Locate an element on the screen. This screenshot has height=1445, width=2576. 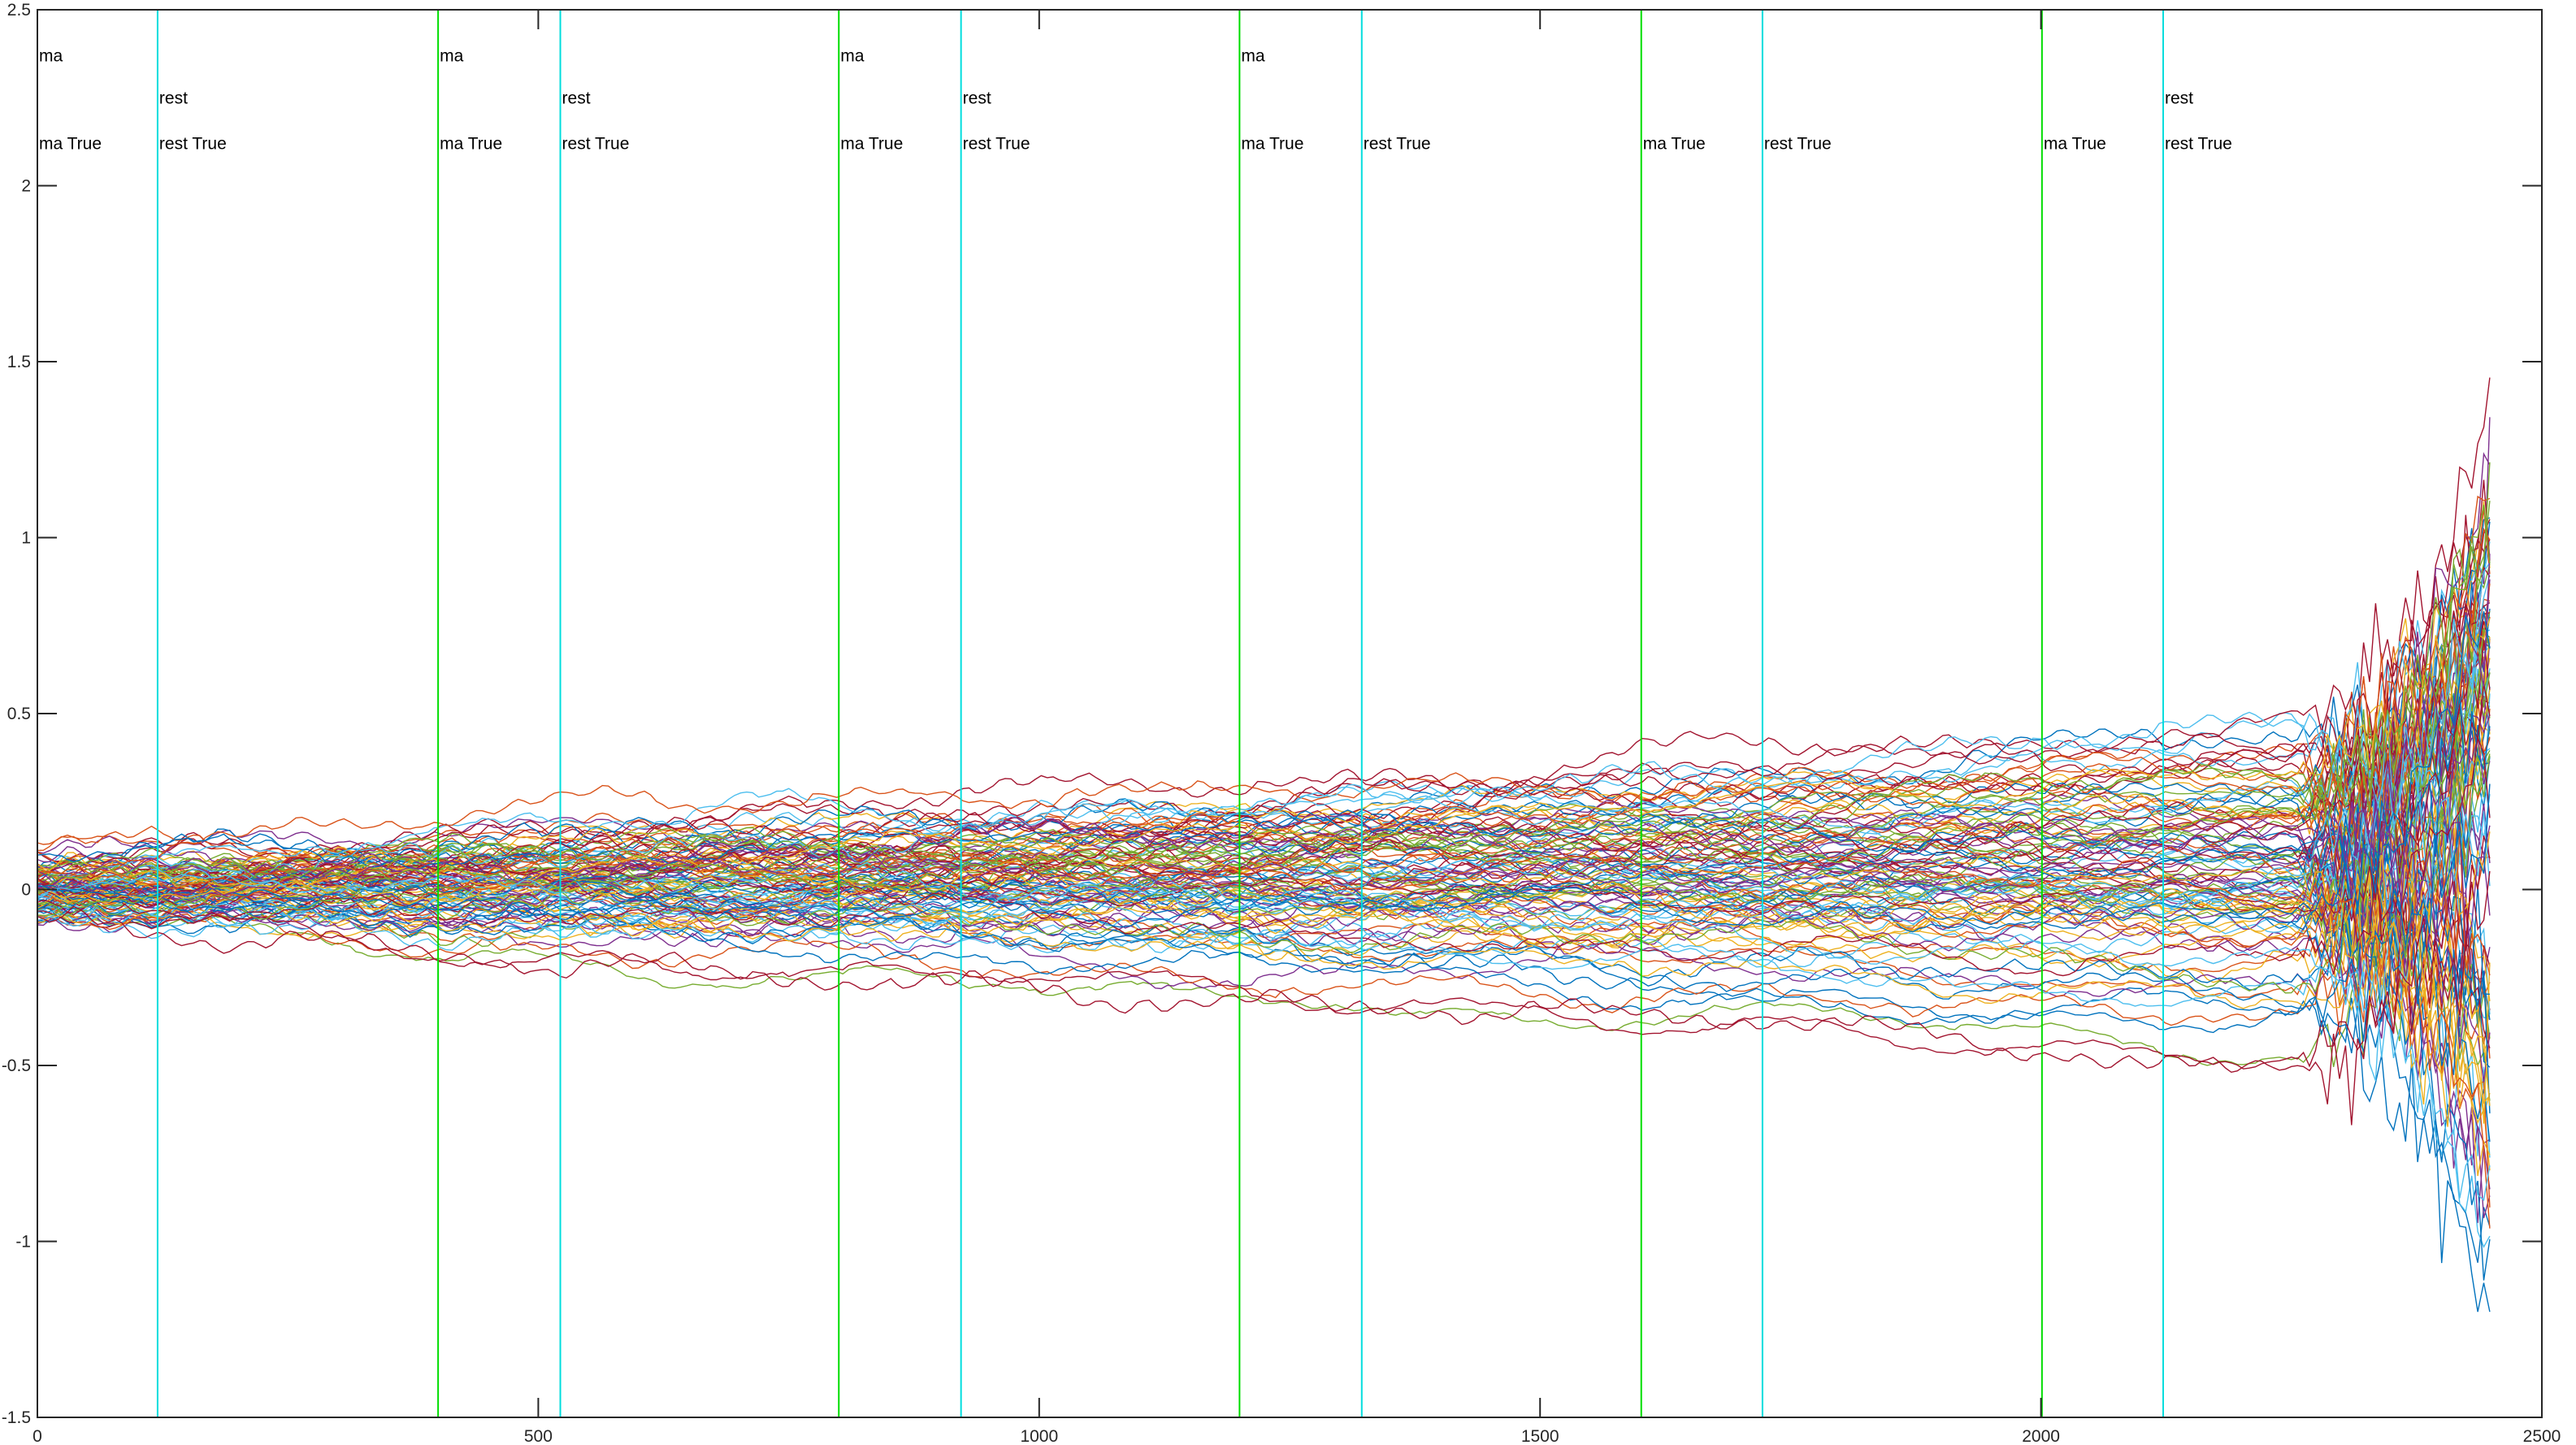
x-tick-label: 1000 is located at coordinates (1039, 1436).